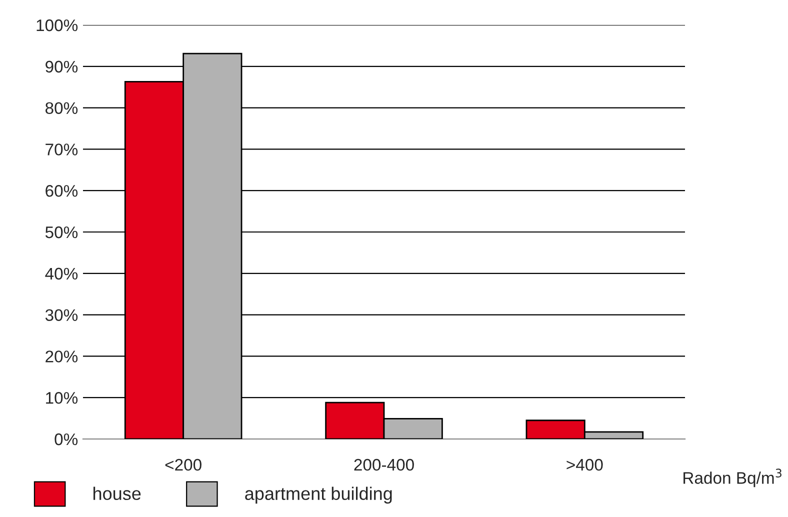 The height and width of the screenshot is (517, 788). What do you see at coordinates (57, 25) in the screenshot?
I see `y-tick-label: 100%` at bounding box center [57, 25].